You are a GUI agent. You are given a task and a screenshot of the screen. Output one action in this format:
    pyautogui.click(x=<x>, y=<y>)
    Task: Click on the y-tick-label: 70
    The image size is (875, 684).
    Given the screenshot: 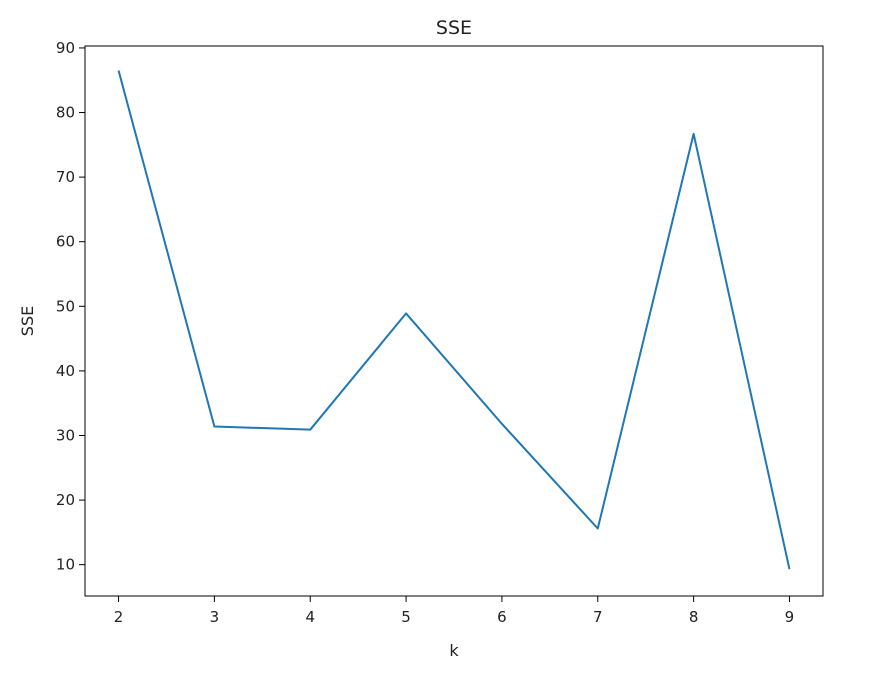 What is the action you would take?
    pyautogui.click(x=65, y=177)
    